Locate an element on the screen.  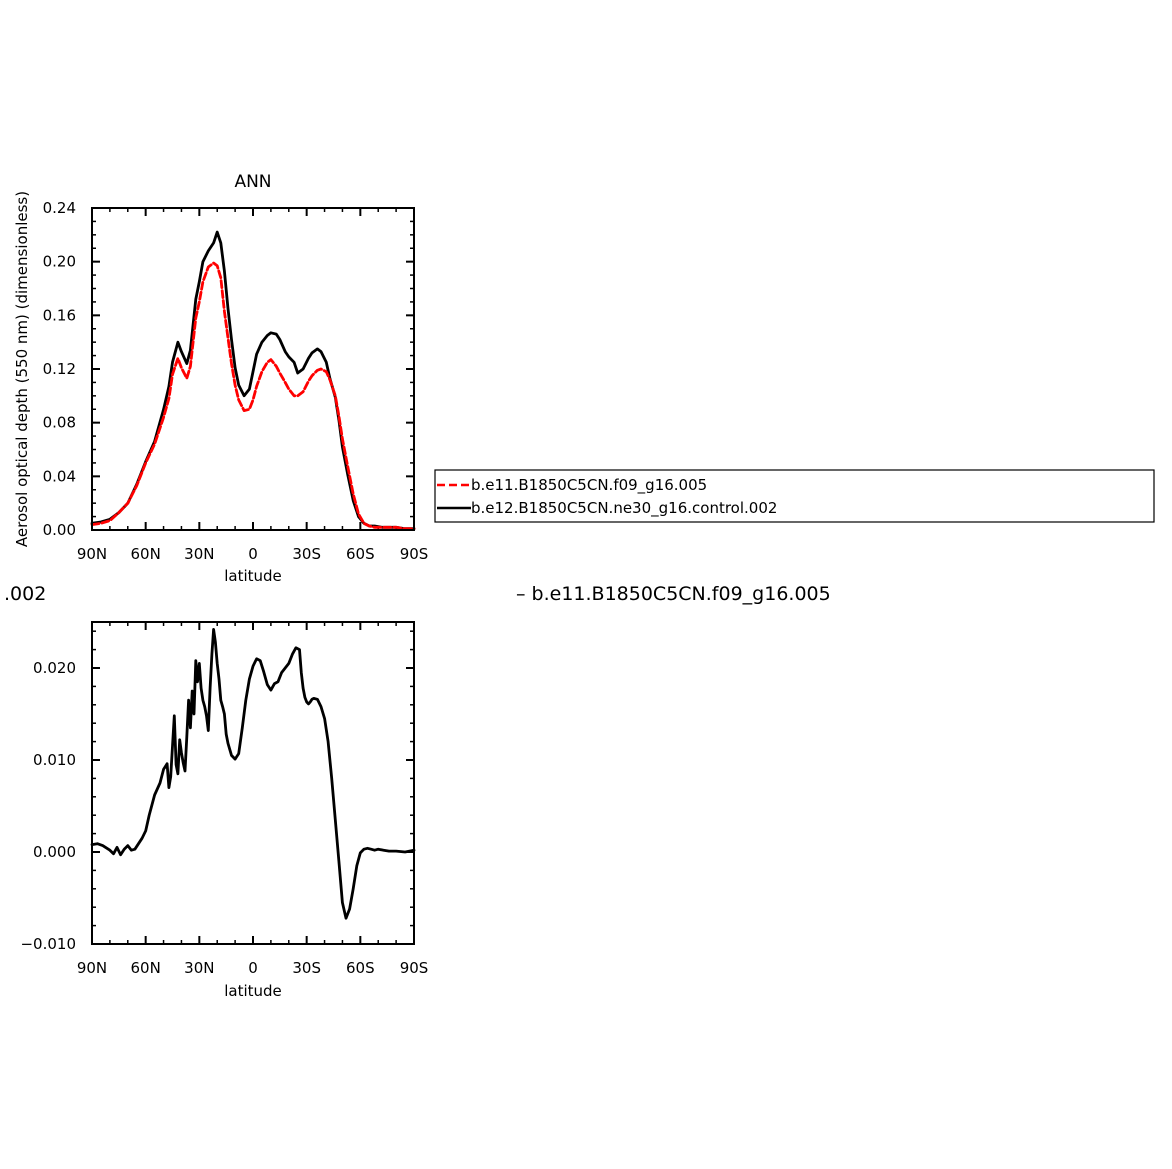
bottom-tick-labels: 90N 60N 30N 0 30S 60S 90S −0.010 0.000 0.010 0.020 is located at coordinates (224, 818).